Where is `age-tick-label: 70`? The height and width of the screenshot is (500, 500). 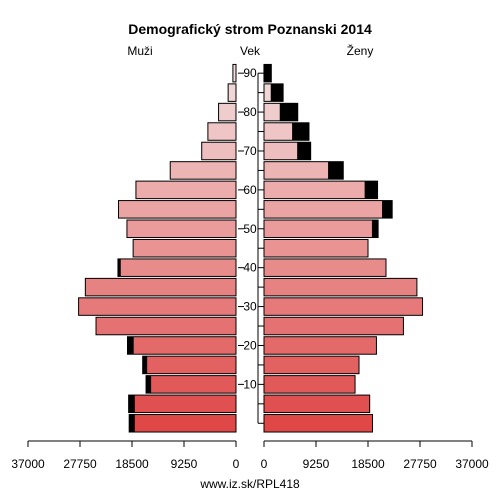
age-tick-label: 70 is located at coordinates (250, 151).